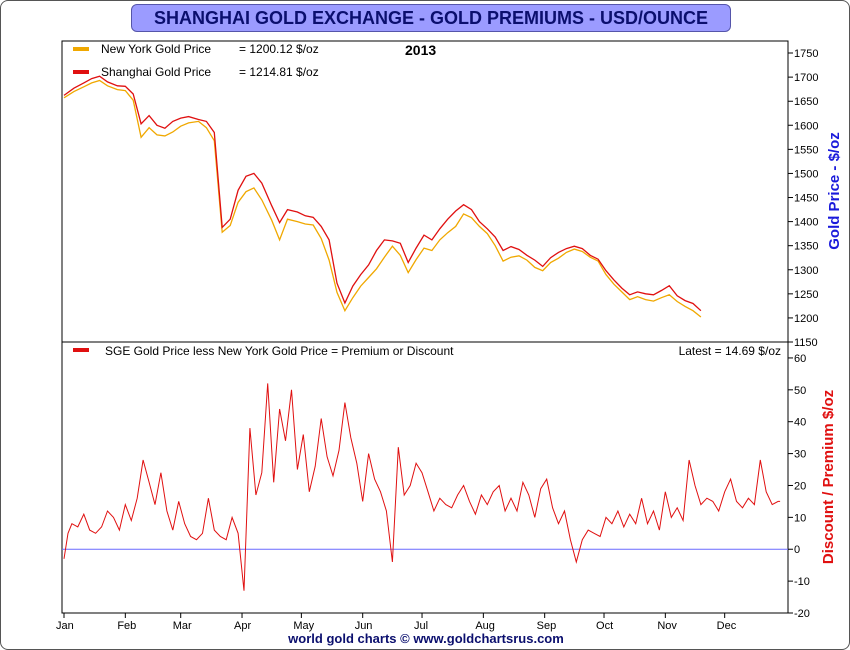  I want to click on top-y-tick-label: 1250, so click(806, 295).